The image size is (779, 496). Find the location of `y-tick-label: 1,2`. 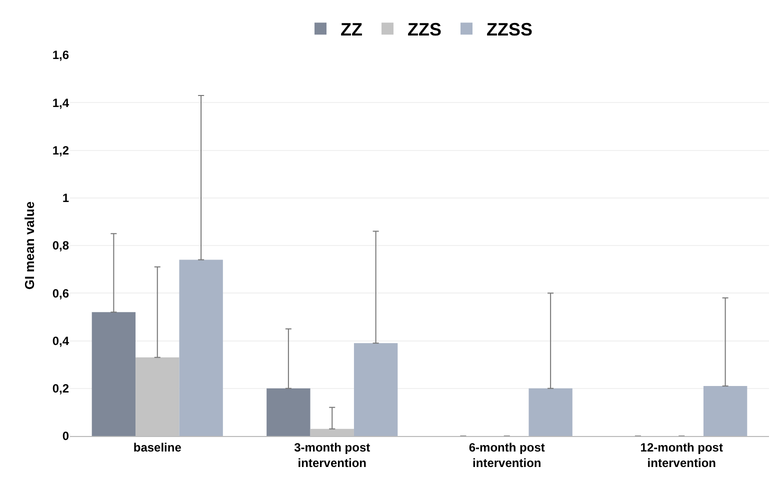

y-tick-label: 1,2 is located at coordinates (61, 150).